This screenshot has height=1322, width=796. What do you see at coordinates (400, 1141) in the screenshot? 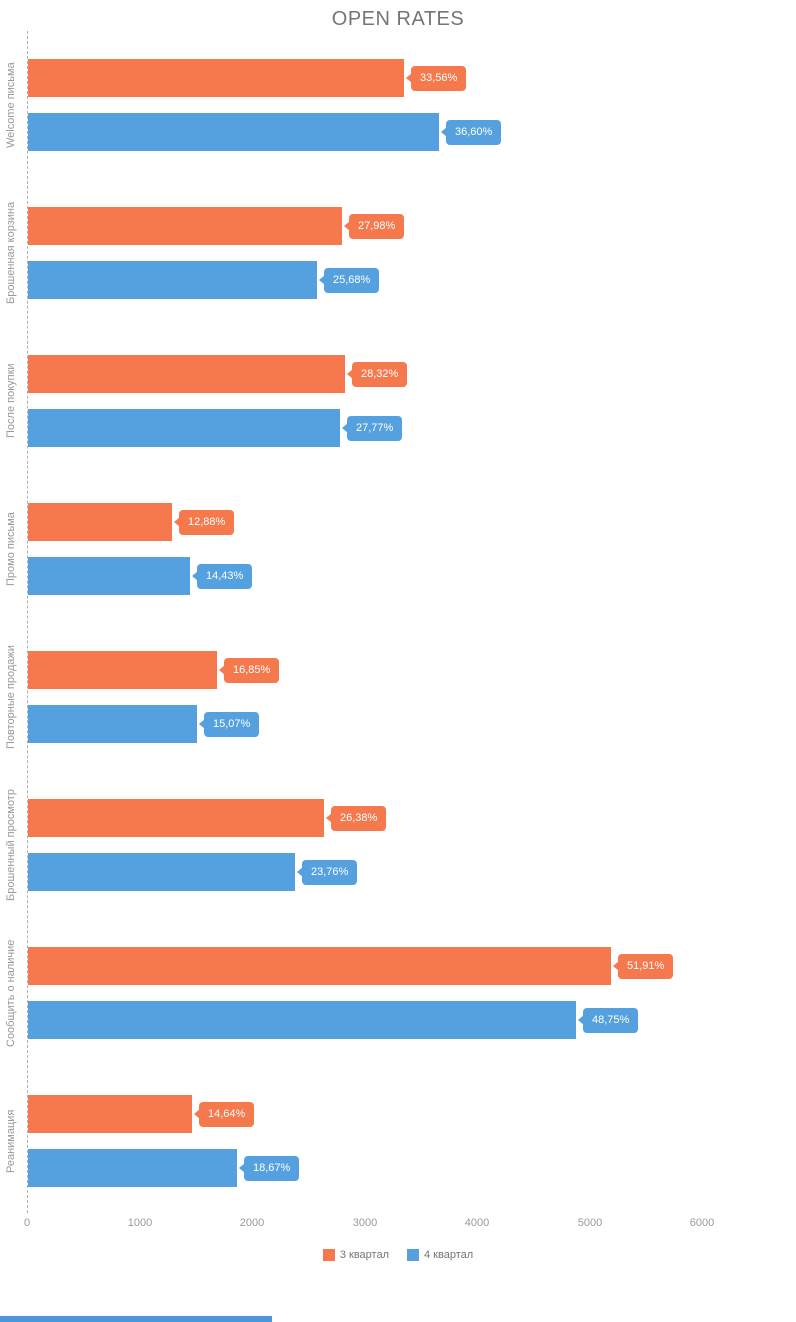
I see `category-group: Реанимация 14,64% 18,67%` at bounding box center [400, 1141].